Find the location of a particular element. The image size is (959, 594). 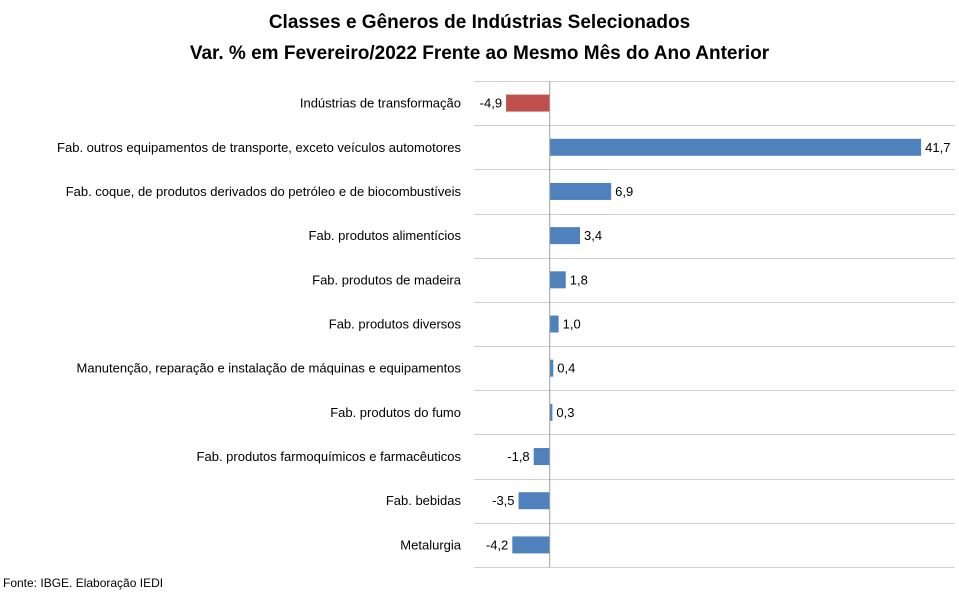

data-label: 1,0 is located at coordinates (572, 324).